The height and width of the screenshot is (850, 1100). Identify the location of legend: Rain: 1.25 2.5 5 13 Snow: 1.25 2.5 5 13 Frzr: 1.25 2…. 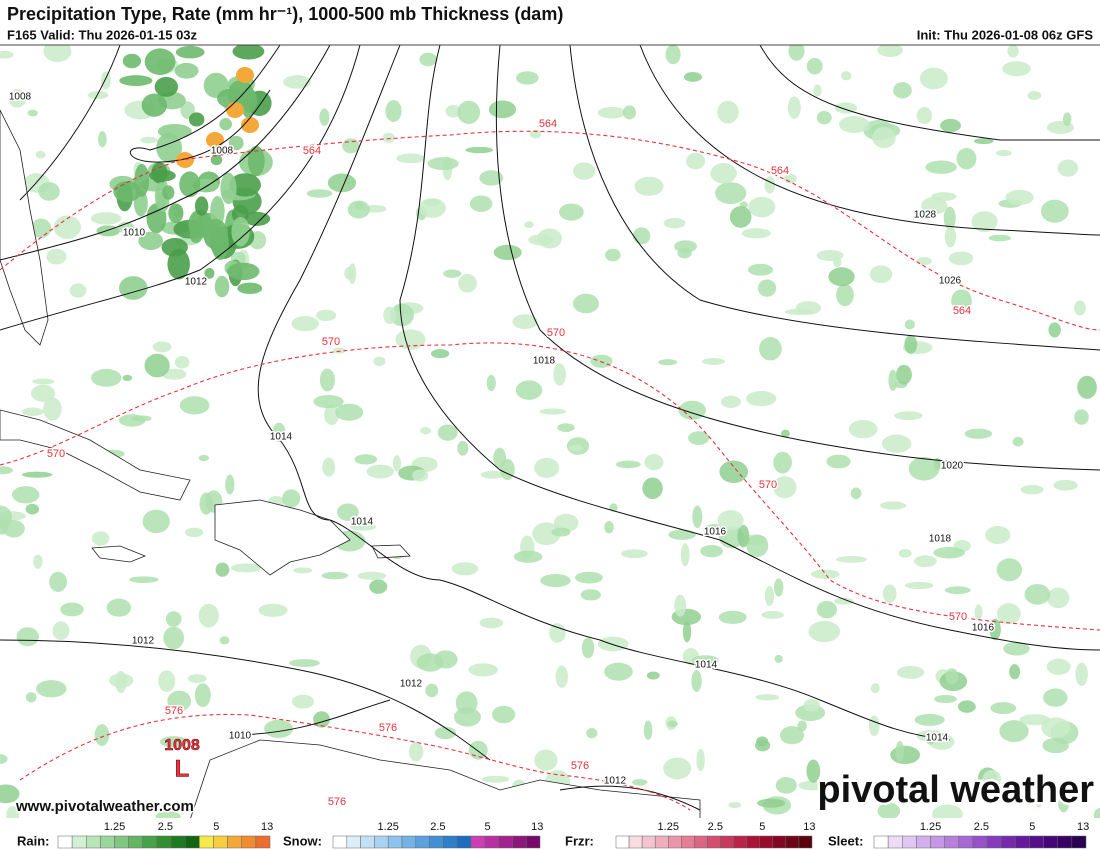
(553, 835).